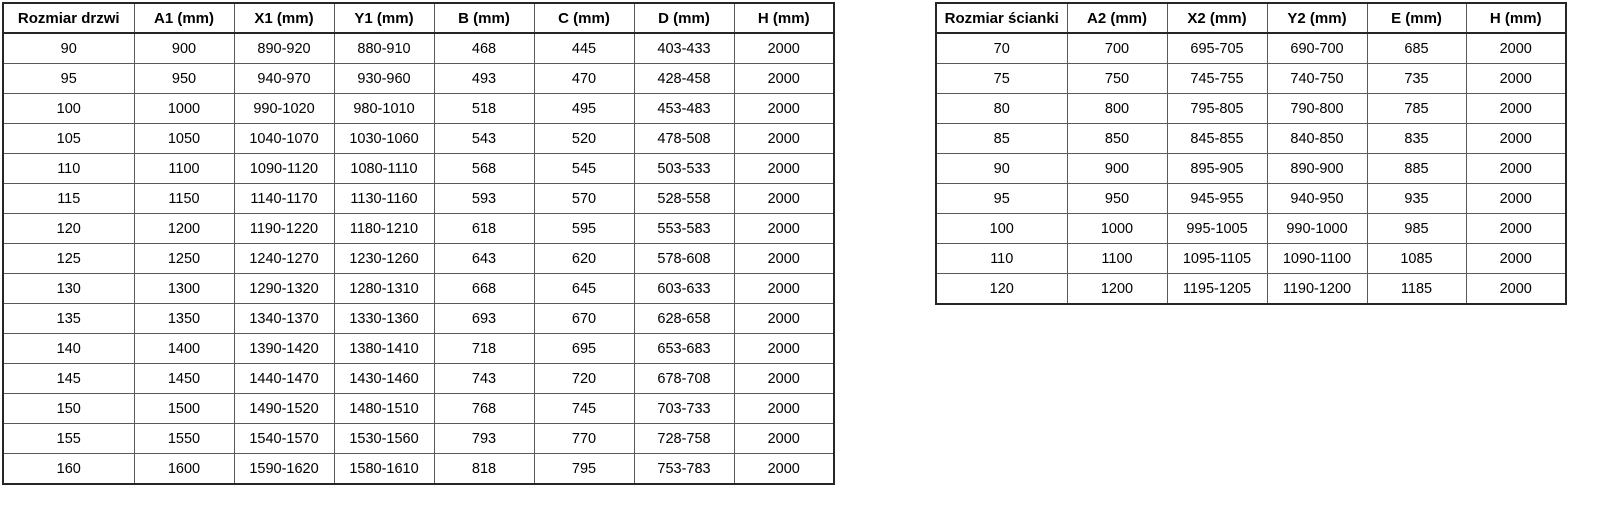  Describe the element at coordinates (484, 469) in the screenshot. I see `table-cell: 818` at that location.